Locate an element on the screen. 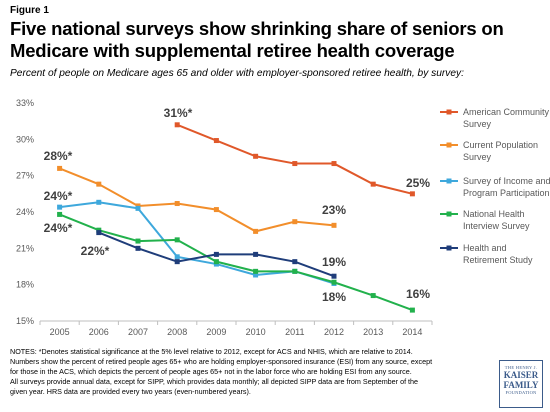 This screenshot has height=412, width=550. logo-line: FOUNDATION is located at coordinates (521, 392).